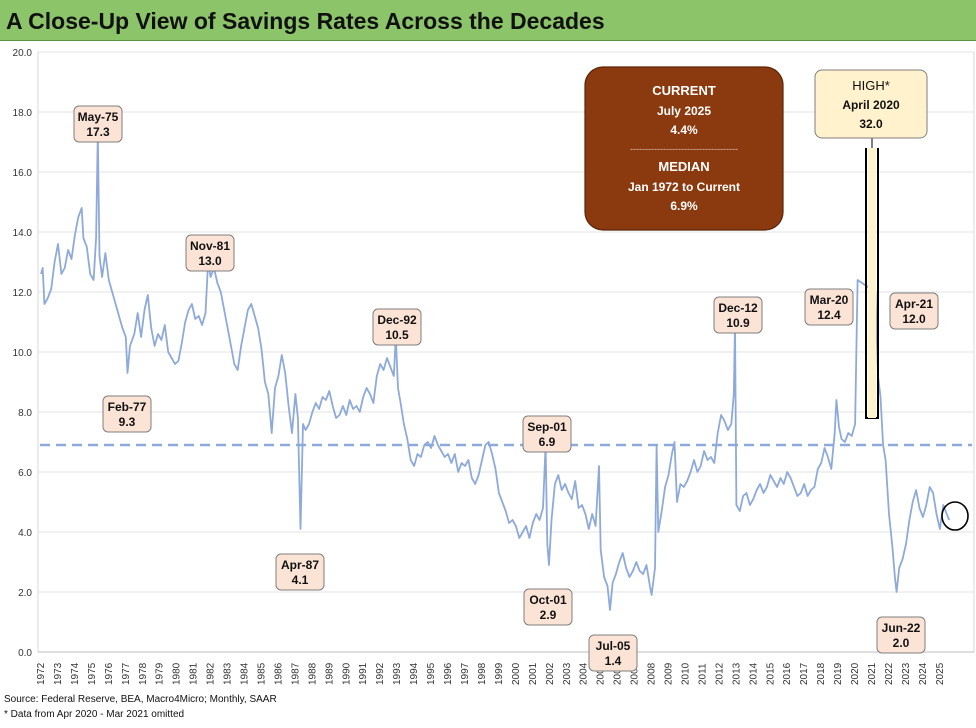 Image resolution: width=976 pixels, height=728 pixels. Describe the element at coordinates (684, 130) in the screenshot. I see `current-value: 4.4%` at that location.